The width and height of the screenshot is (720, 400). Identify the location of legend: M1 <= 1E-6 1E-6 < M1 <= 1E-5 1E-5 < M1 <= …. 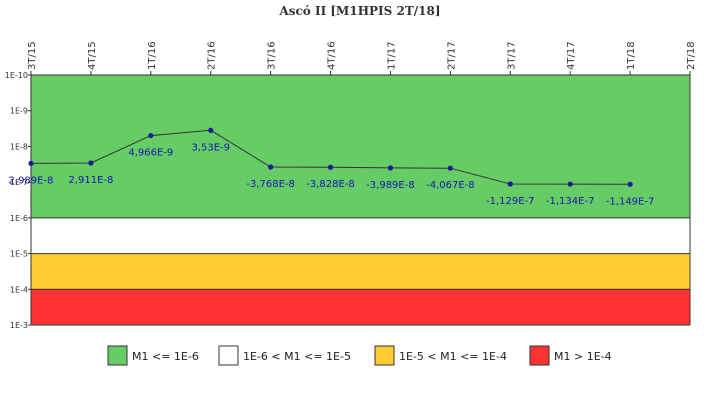
(359, 355).